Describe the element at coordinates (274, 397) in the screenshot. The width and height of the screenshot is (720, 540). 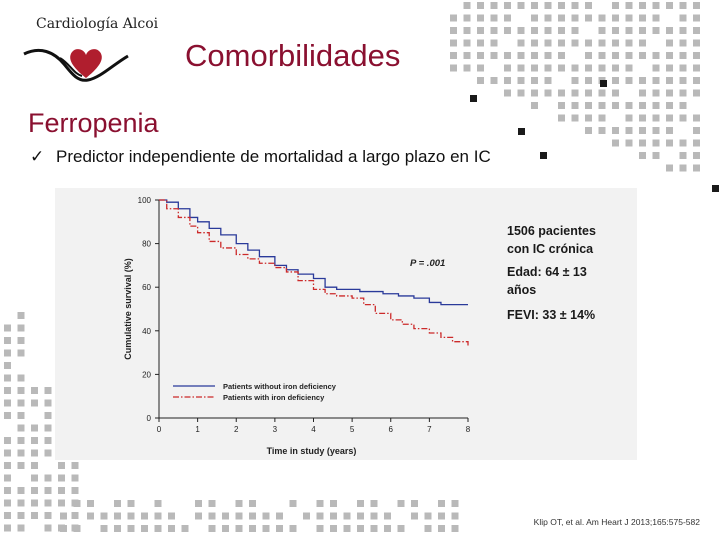
I see `legend-entry: Patients with iron deficiency` at that location.